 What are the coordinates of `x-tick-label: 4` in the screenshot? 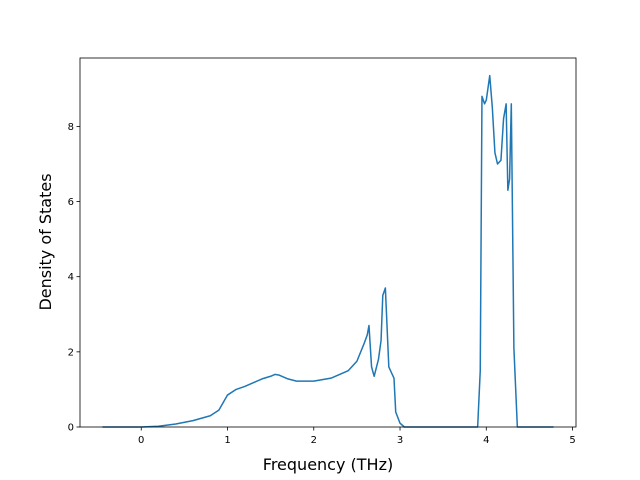 It's located at (486, 440).